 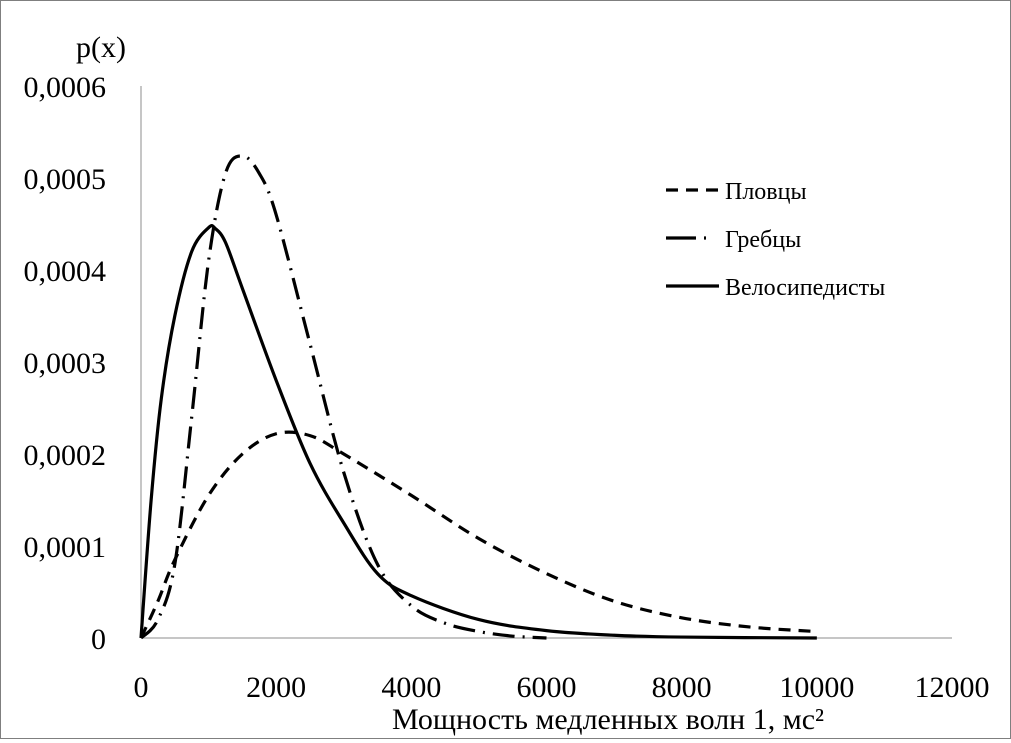 What do you see at coordinates (952, 687) in the screenshot?
I see `x-tick-label: 12000` at bounding box center [952, 687].